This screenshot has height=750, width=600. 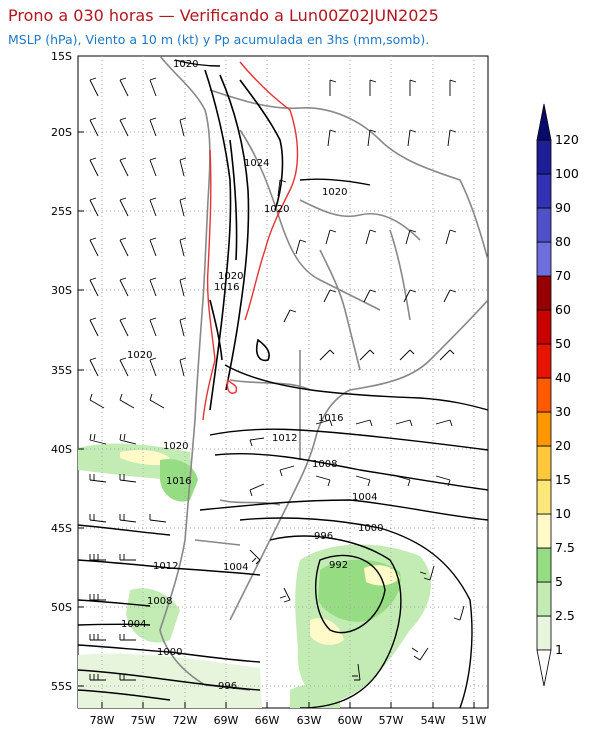 What do you see at coordinates (567, 139) in the screenshot?
I see `colorbar-label: 120` at bounding box center [567, 139].